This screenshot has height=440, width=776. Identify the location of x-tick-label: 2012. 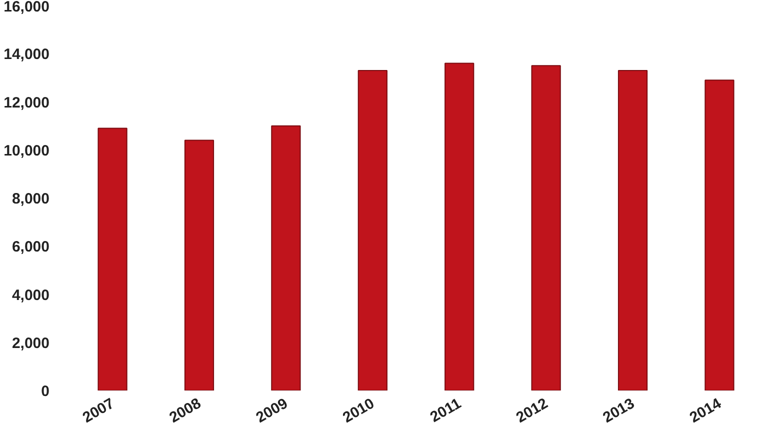
(532, 410).